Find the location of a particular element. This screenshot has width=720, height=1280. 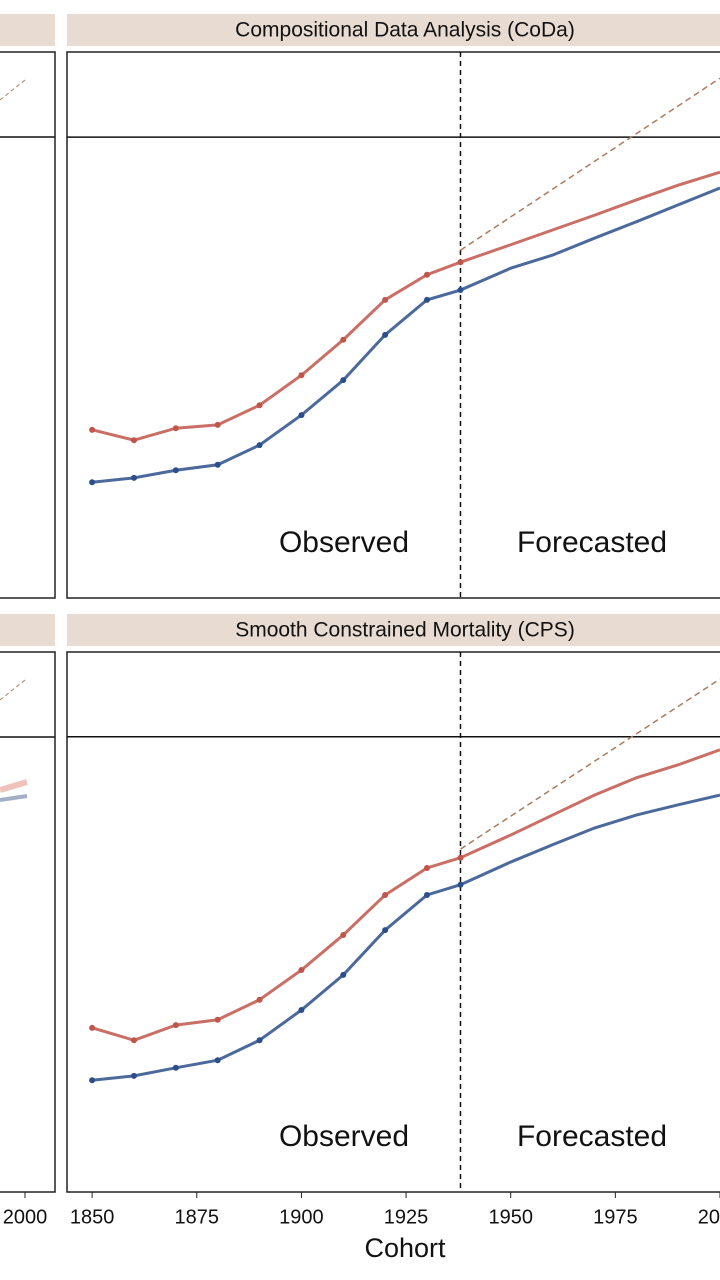

x-tick-label: 1925 is located at coordinates (406, 1217).